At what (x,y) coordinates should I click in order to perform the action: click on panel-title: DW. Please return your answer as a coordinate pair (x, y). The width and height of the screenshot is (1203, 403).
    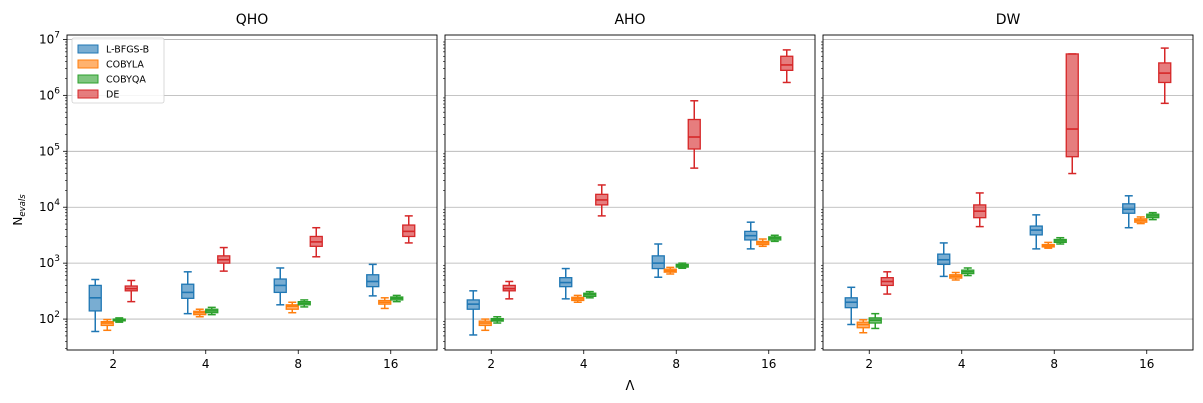
    Looking at the image, I should click on (1008, 20).